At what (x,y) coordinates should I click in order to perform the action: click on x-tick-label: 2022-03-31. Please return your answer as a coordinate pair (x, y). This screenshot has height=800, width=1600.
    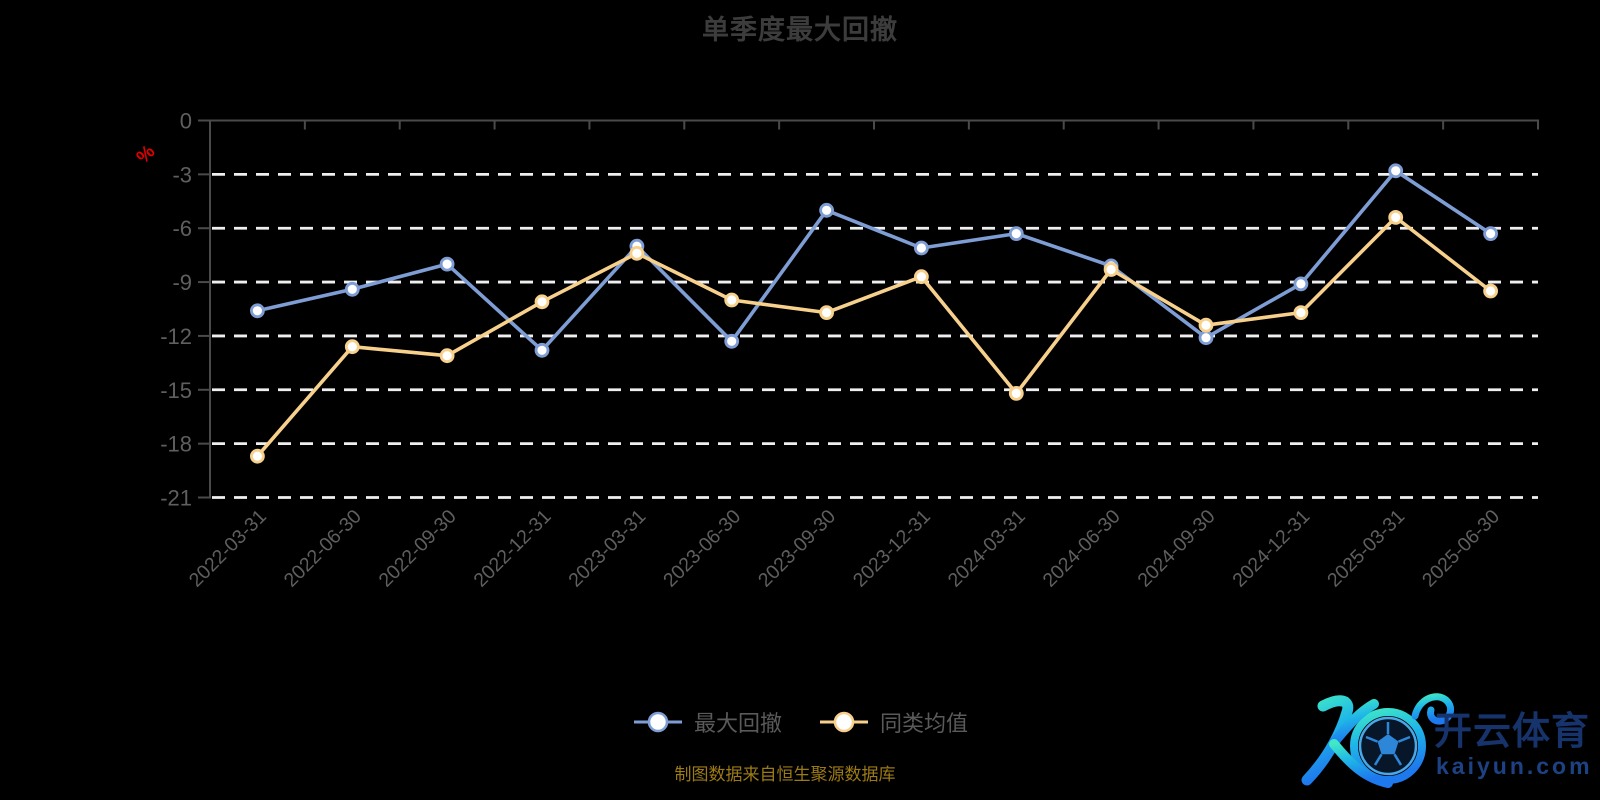
    Looking at the image, I should click on (228, 548).